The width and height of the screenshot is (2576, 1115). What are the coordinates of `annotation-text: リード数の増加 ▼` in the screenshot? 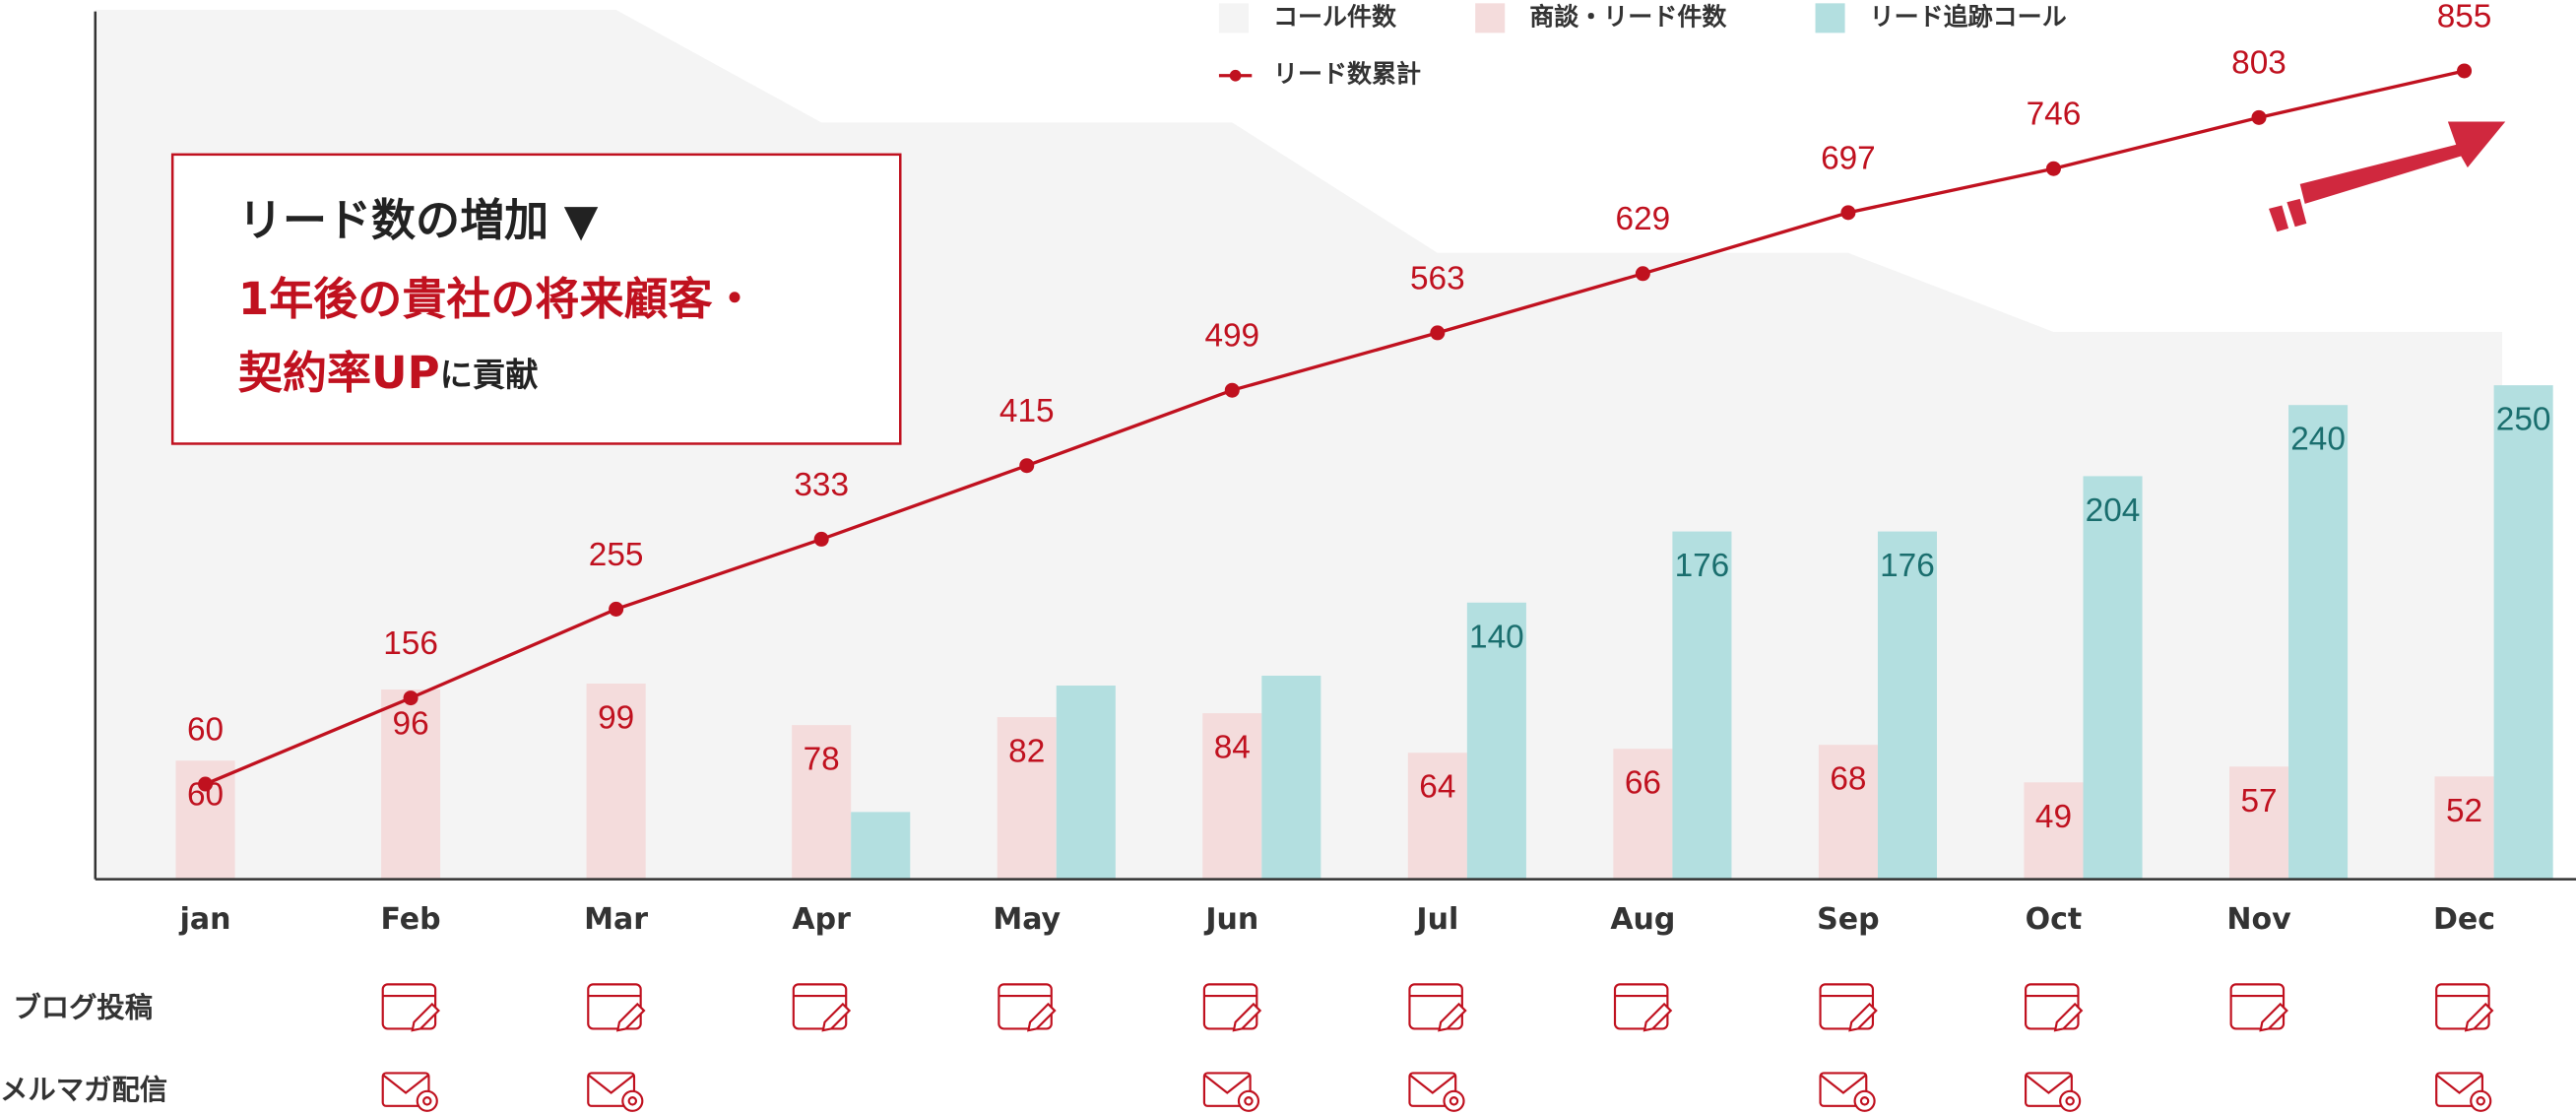 It's located at (418, 220).